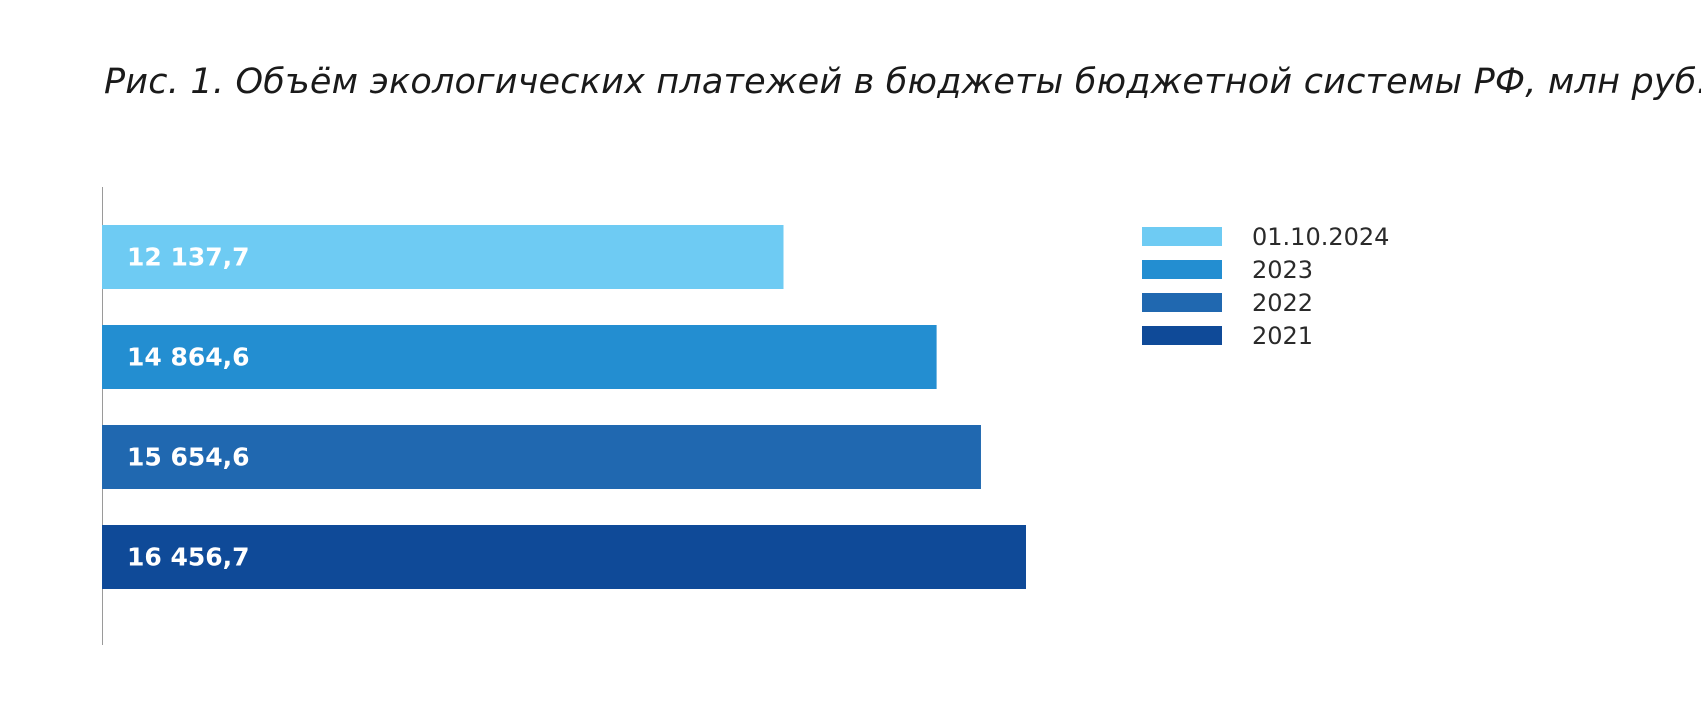 Image resolution: width=1701 pixels, height=712 pixels. I want to click on legend-item-01-10-2024: 01.10.2024, so click(1265, 236).